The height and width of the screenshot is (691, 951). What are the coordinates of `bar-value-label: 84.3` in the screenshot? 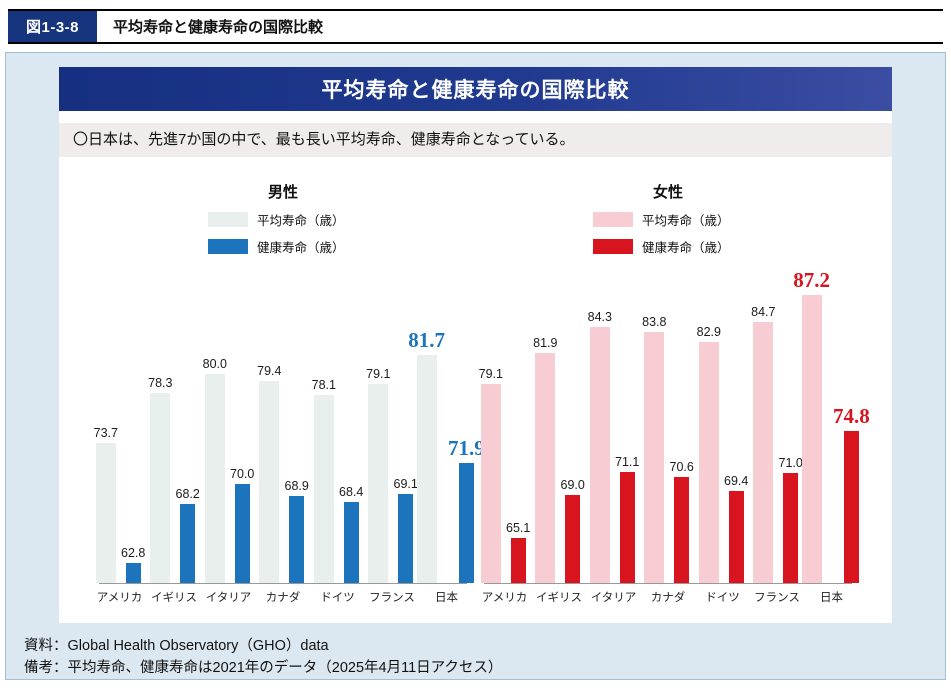 It's located at (599, 316).